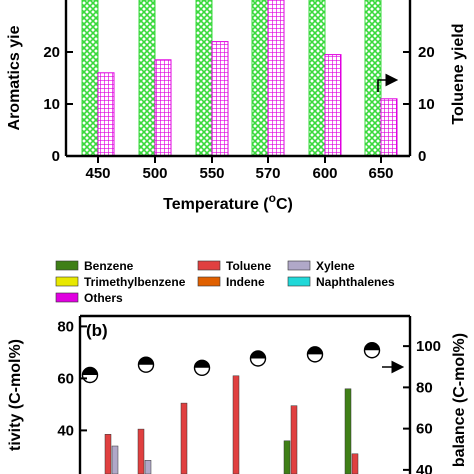 This screenshot has width=474, height=474. Describe the element at coordinates (426, 52) in the screenshot. I see `chart-a-y2tick-label: 20` at that location.